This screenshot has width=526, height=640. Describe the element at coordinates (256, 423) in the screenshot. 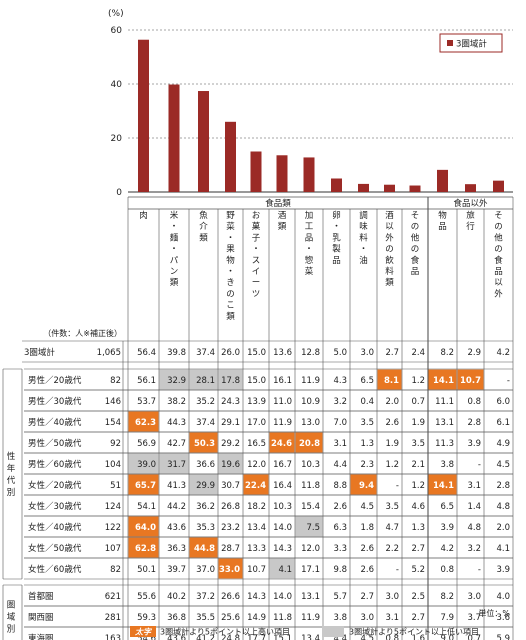

I see `cell-value: 17.0` at that location.